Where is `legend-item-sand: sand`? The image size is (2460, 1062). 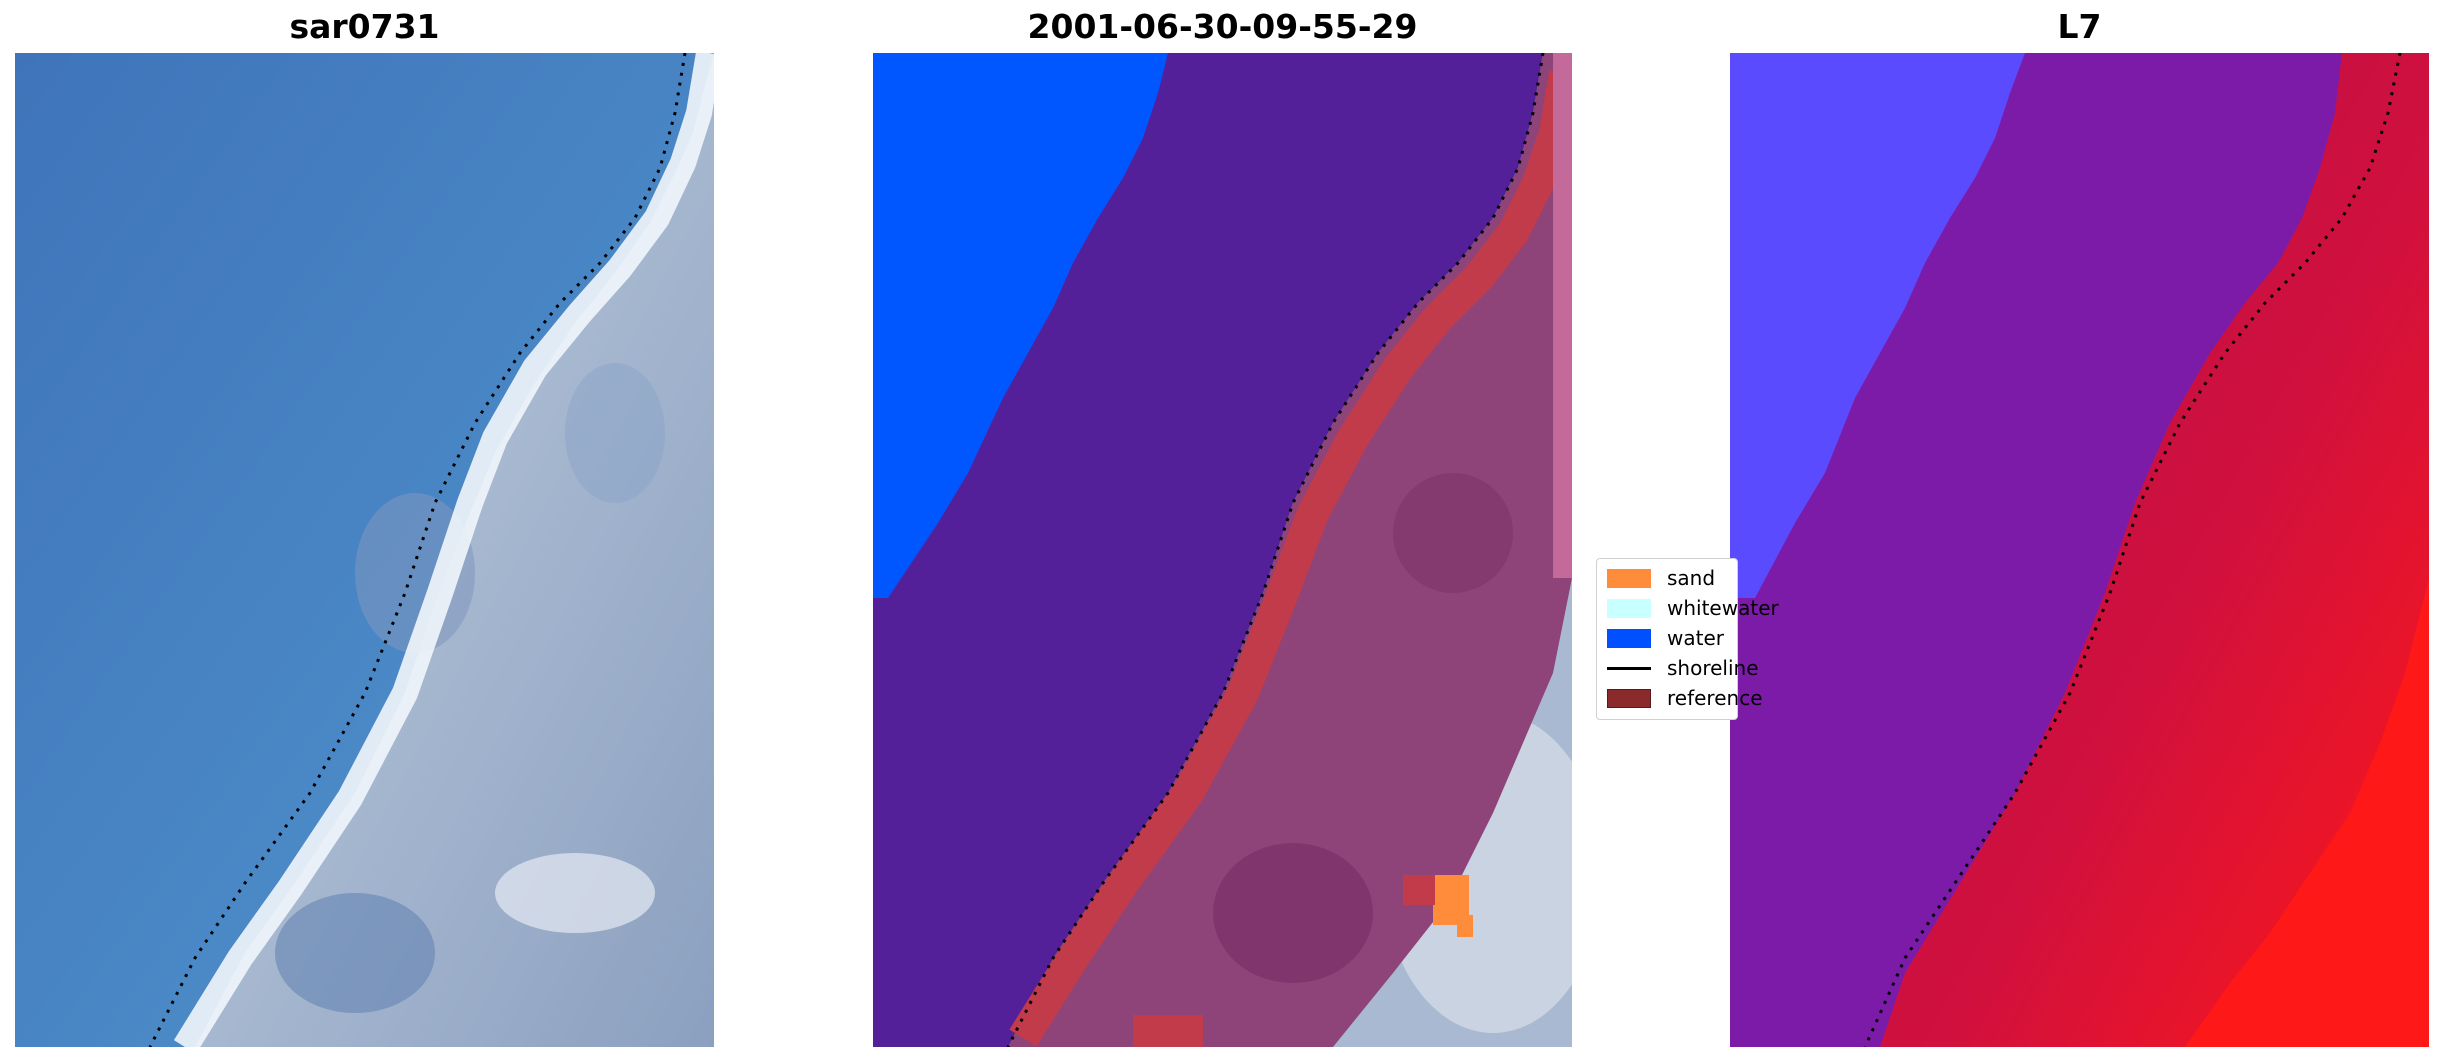
legend-item-sand: sand is located at coordinates (1661, 578).